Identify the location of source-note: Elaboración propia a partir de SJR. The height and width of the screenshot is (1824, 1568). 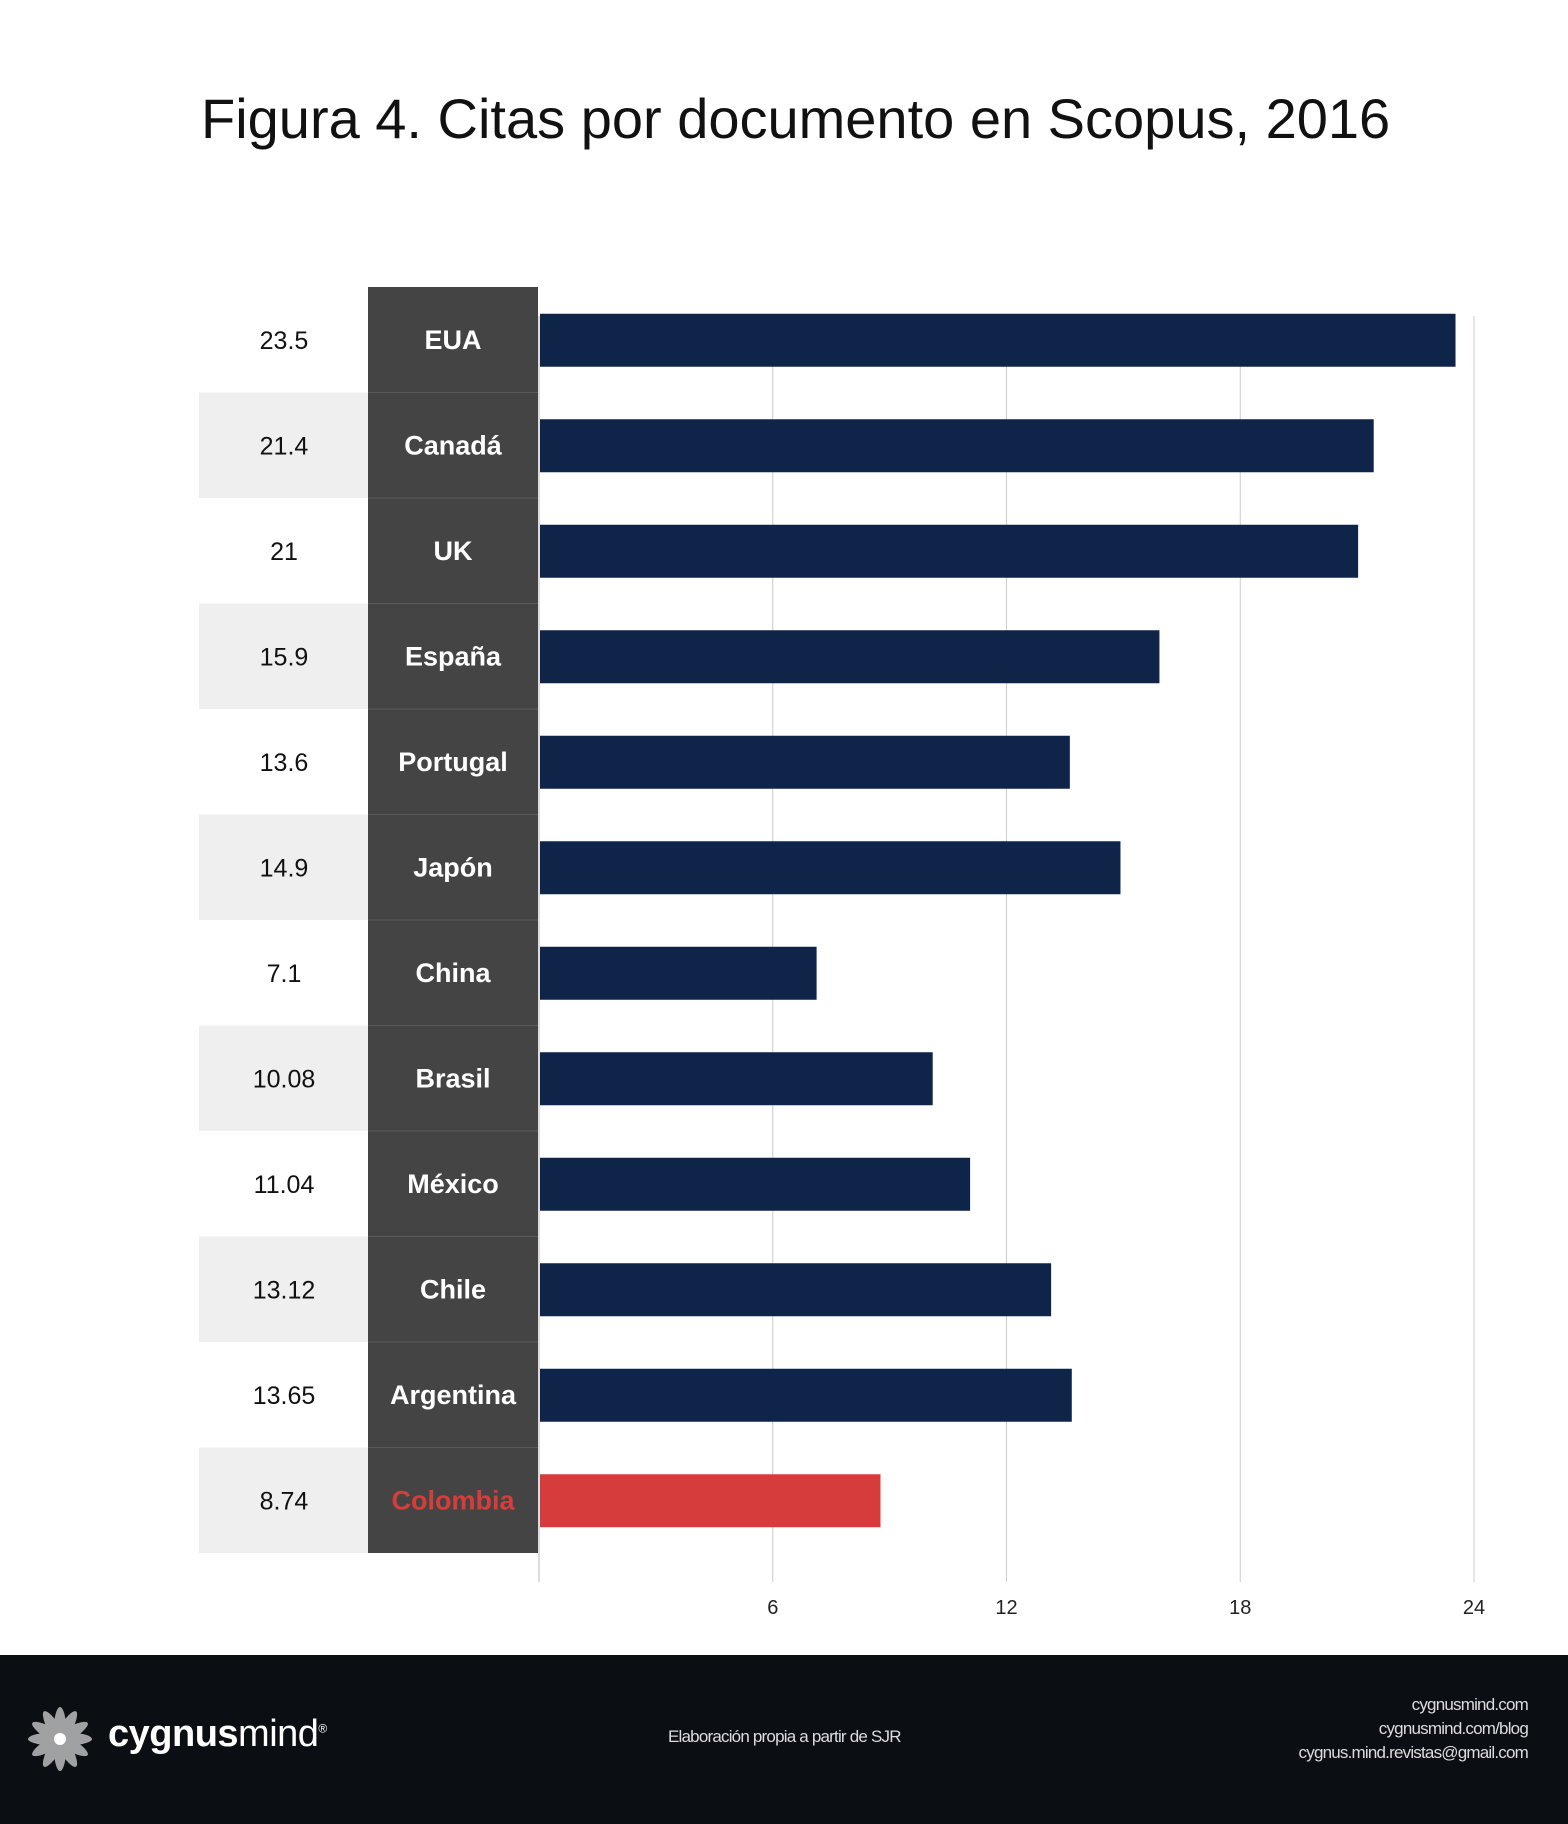
(784, 1736).